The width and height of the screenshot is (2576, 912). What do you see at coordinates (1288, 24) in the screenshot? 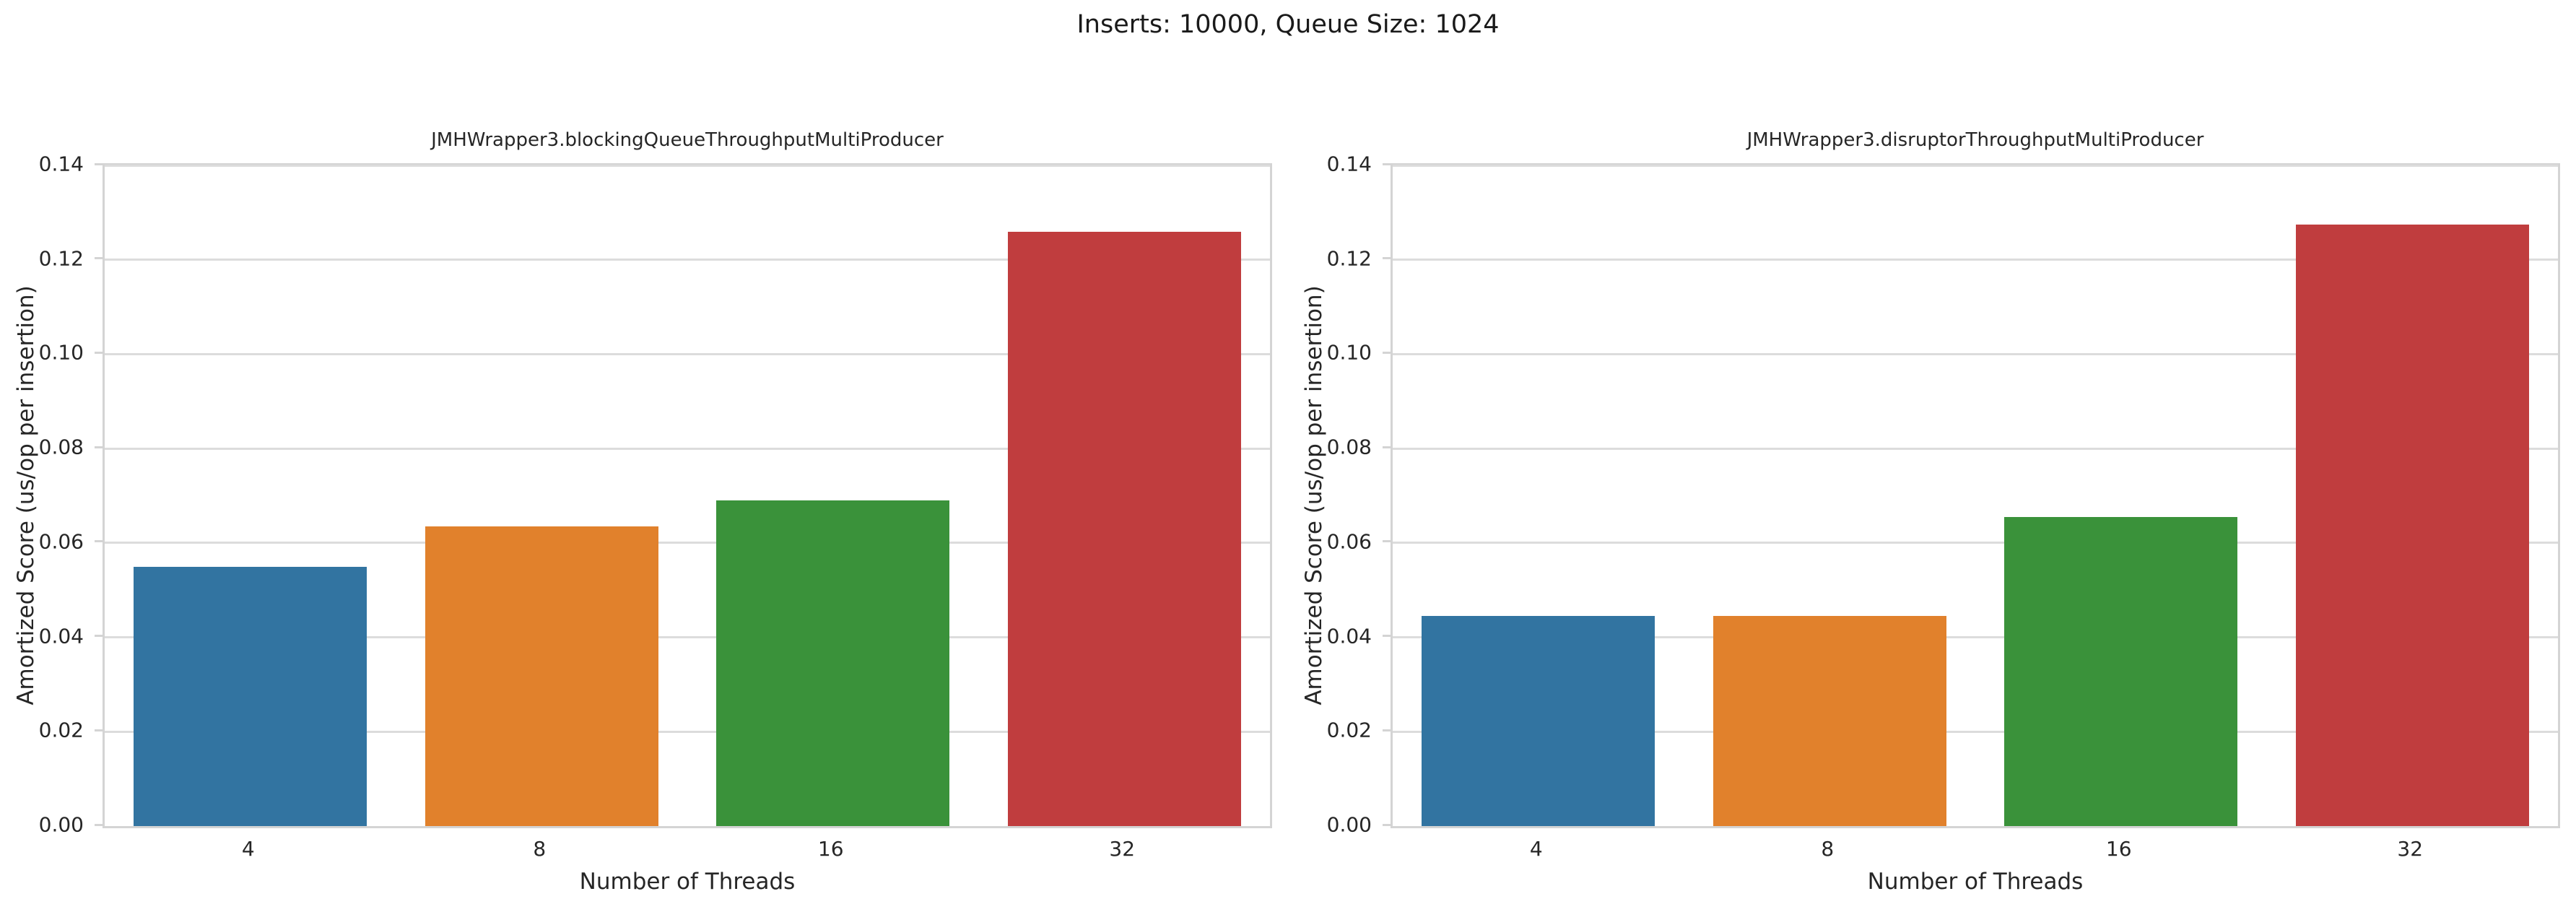
I see `figure-title: Inserts: 10000, Queue Size: 1024` at bounding box center [1288, 24].